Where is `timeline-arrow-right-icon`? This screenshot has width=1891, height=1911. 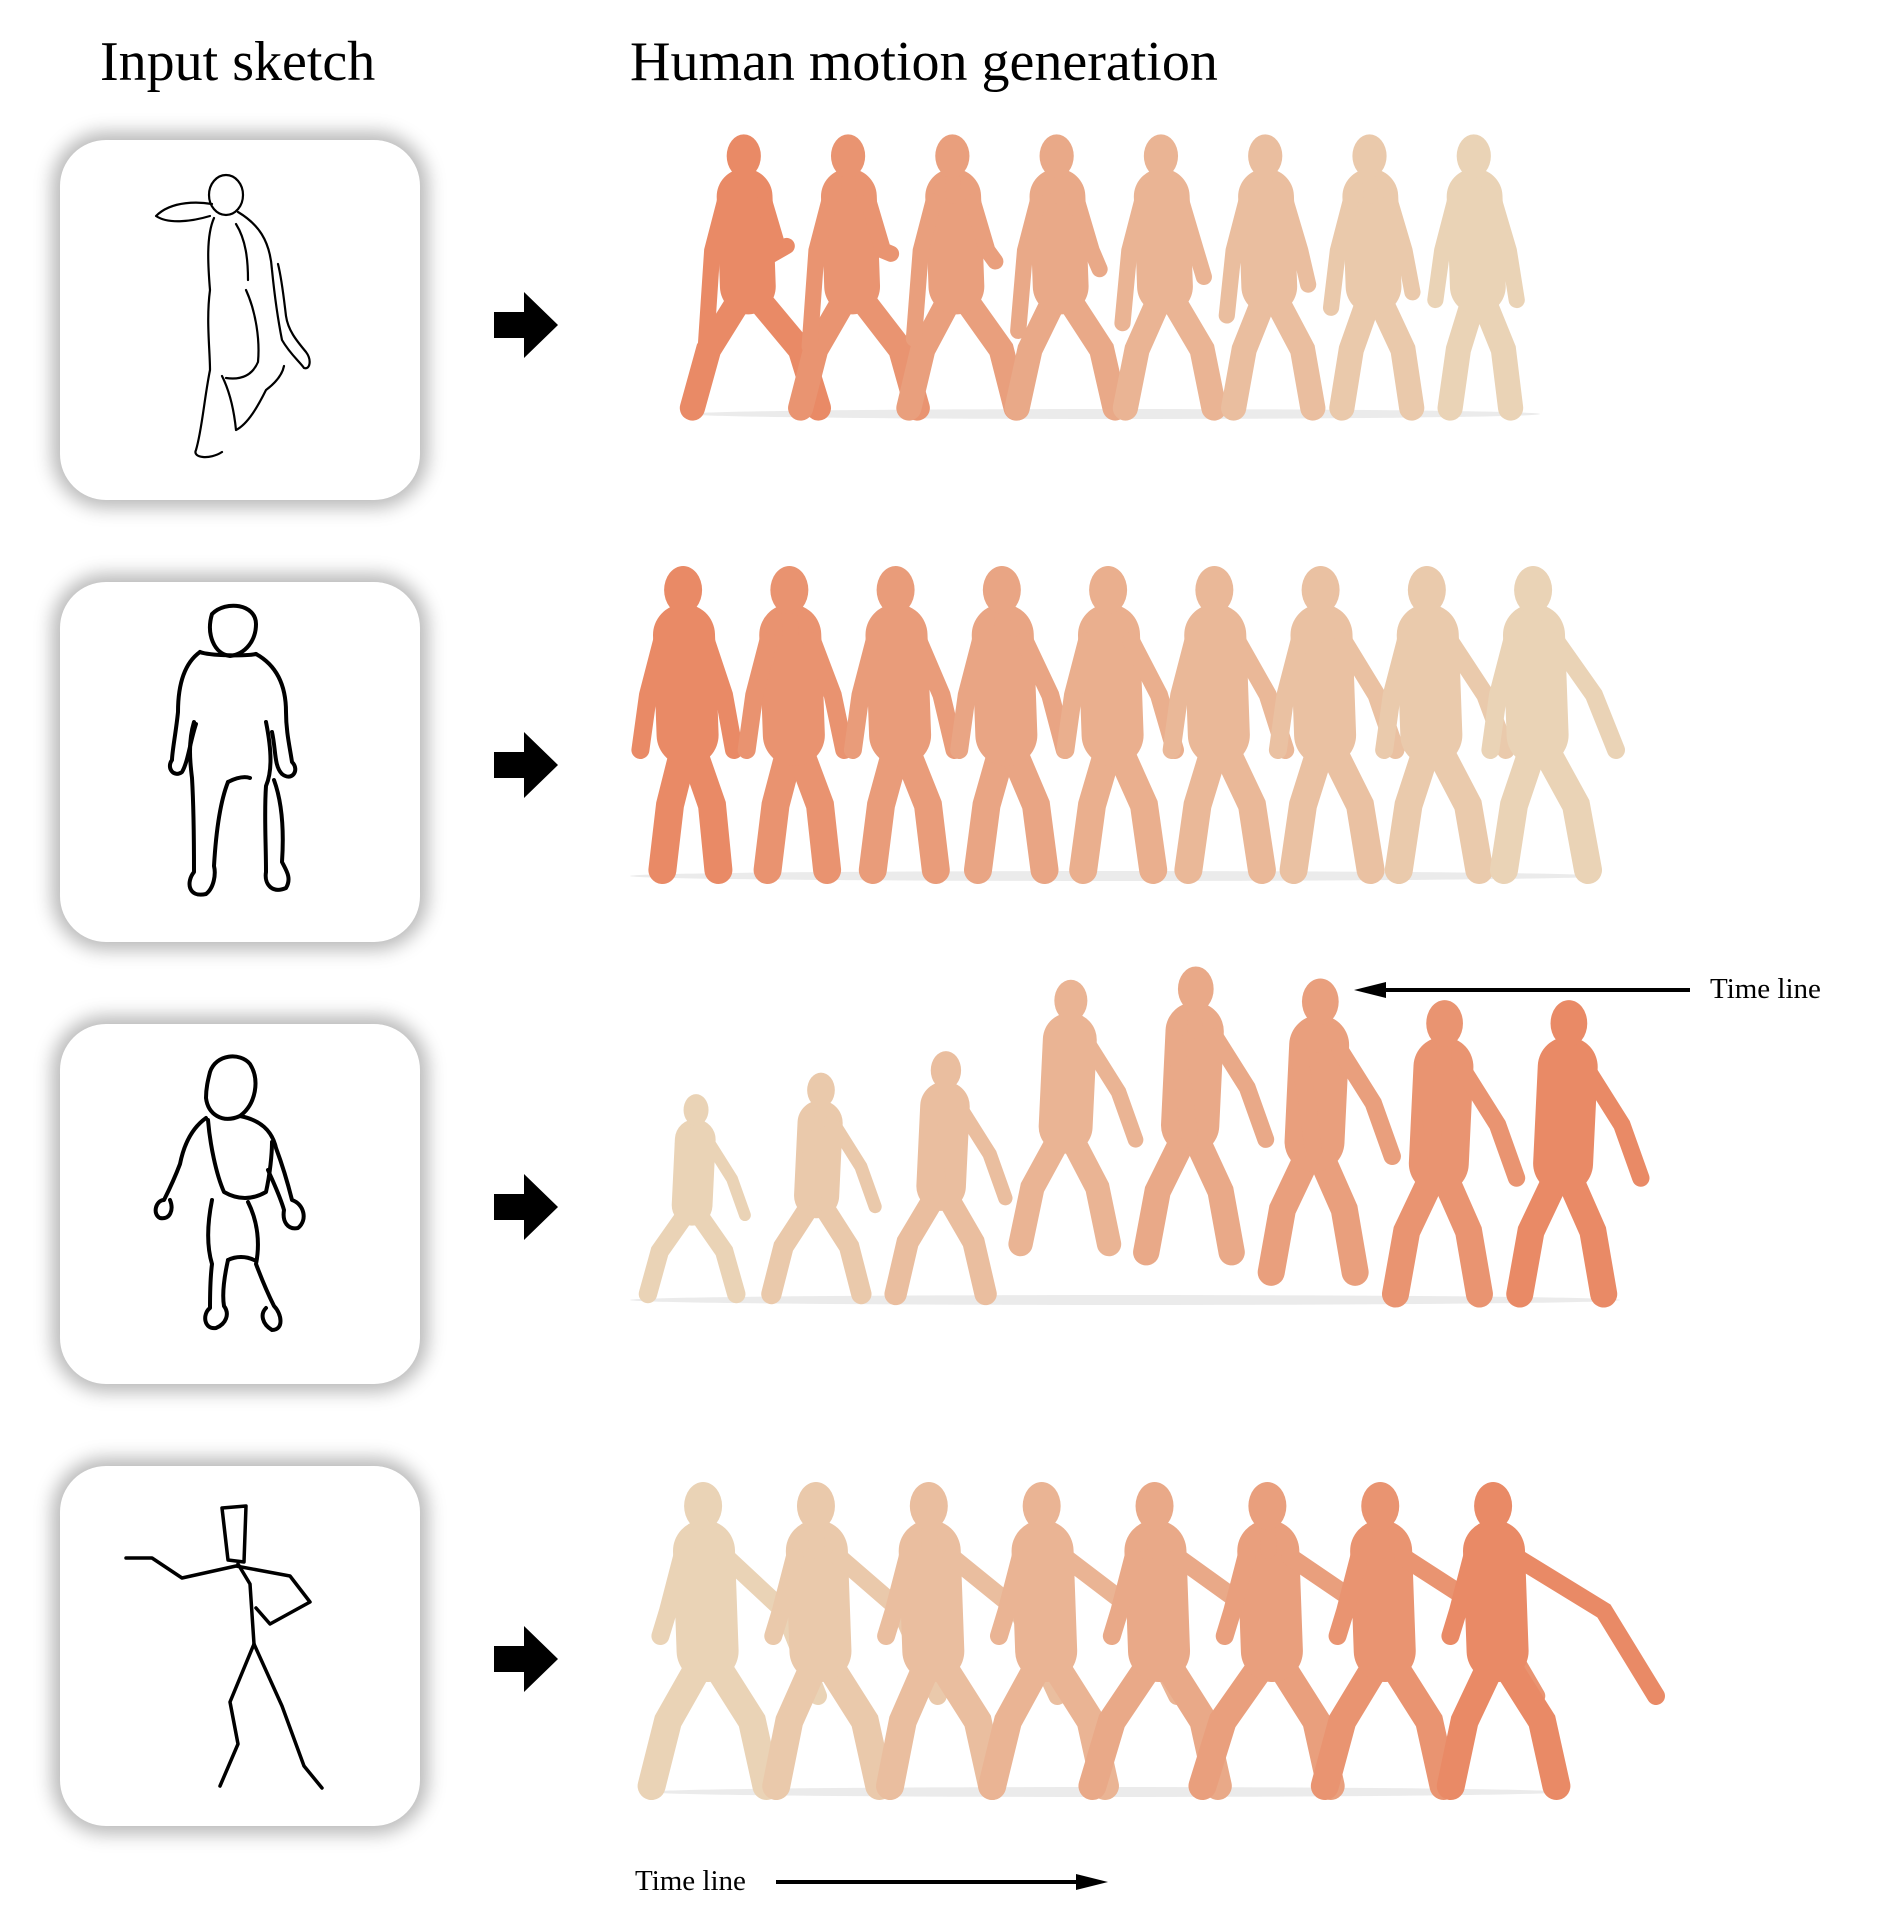 timeline-arrow-right-icon is located at coordinates (942, 1882).